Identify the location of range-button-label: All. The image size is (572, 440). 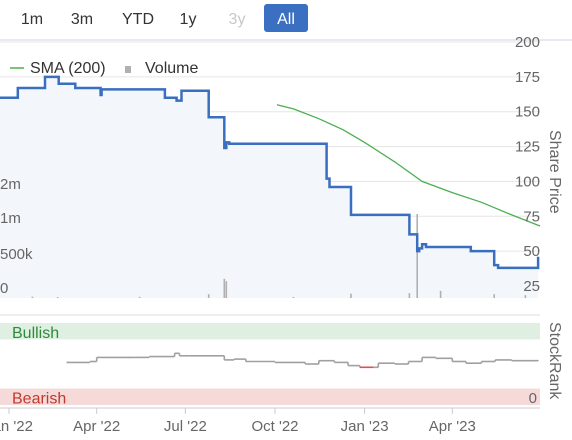
(286, 19).